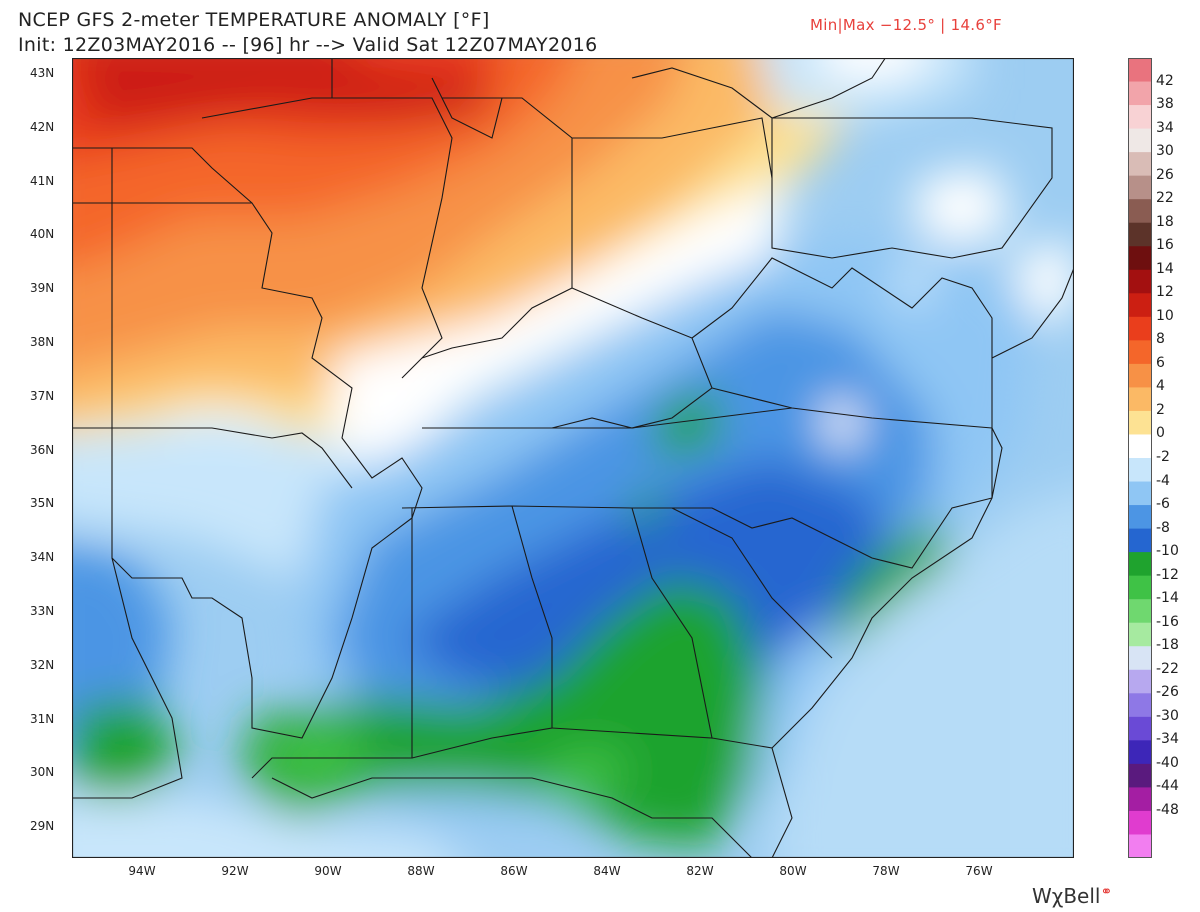 The height and width of the screenshot is (912, 1200). Describe the element at coordinates (42, 449) in the screenshot. I see `latitude-tick-label: 36N` at that location.